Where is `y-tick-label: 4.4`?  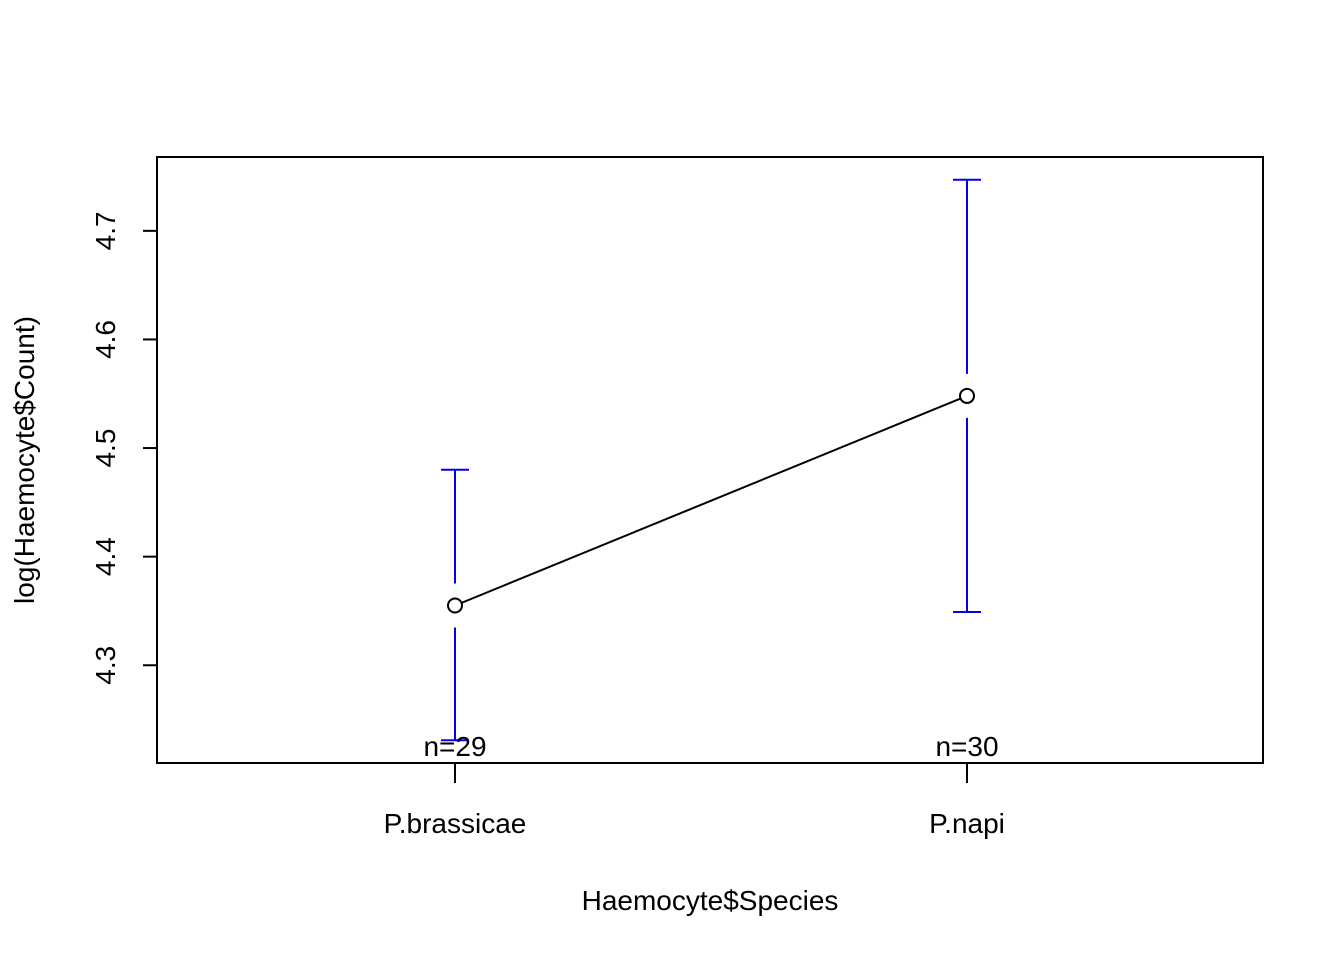 y-tick-label: 4.4 is located at coordinates (105, 556).